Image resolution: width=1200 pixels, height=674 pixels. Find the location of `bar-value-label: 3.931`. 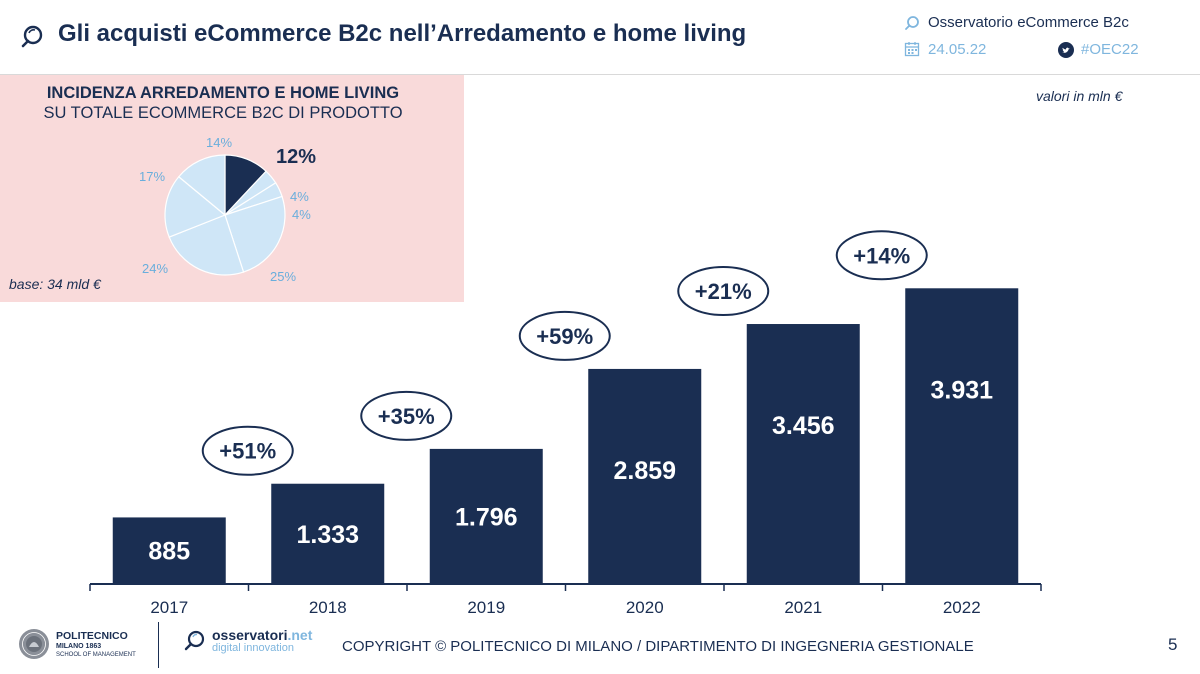

bar-value-label: 3.931 is located at coordinates (961, 390).